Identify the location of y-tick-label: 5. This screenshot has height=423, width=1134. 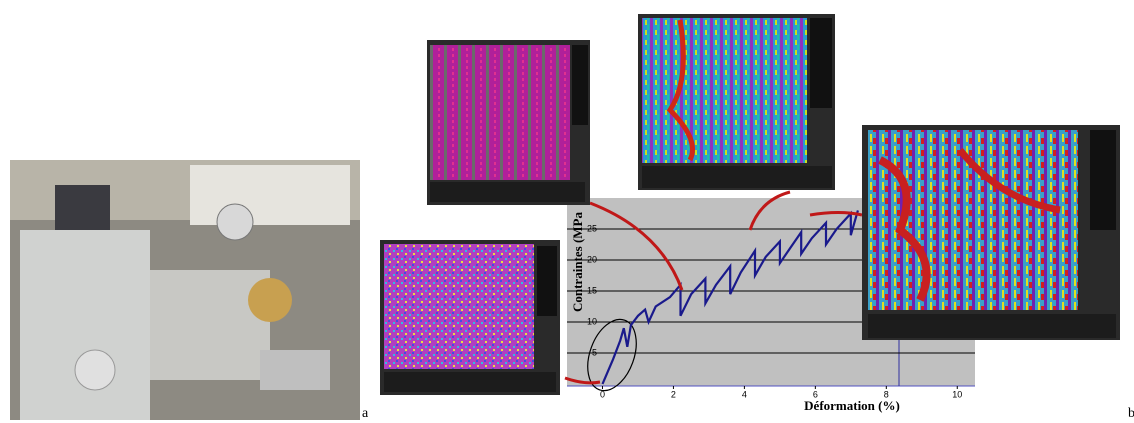
(594, 352).